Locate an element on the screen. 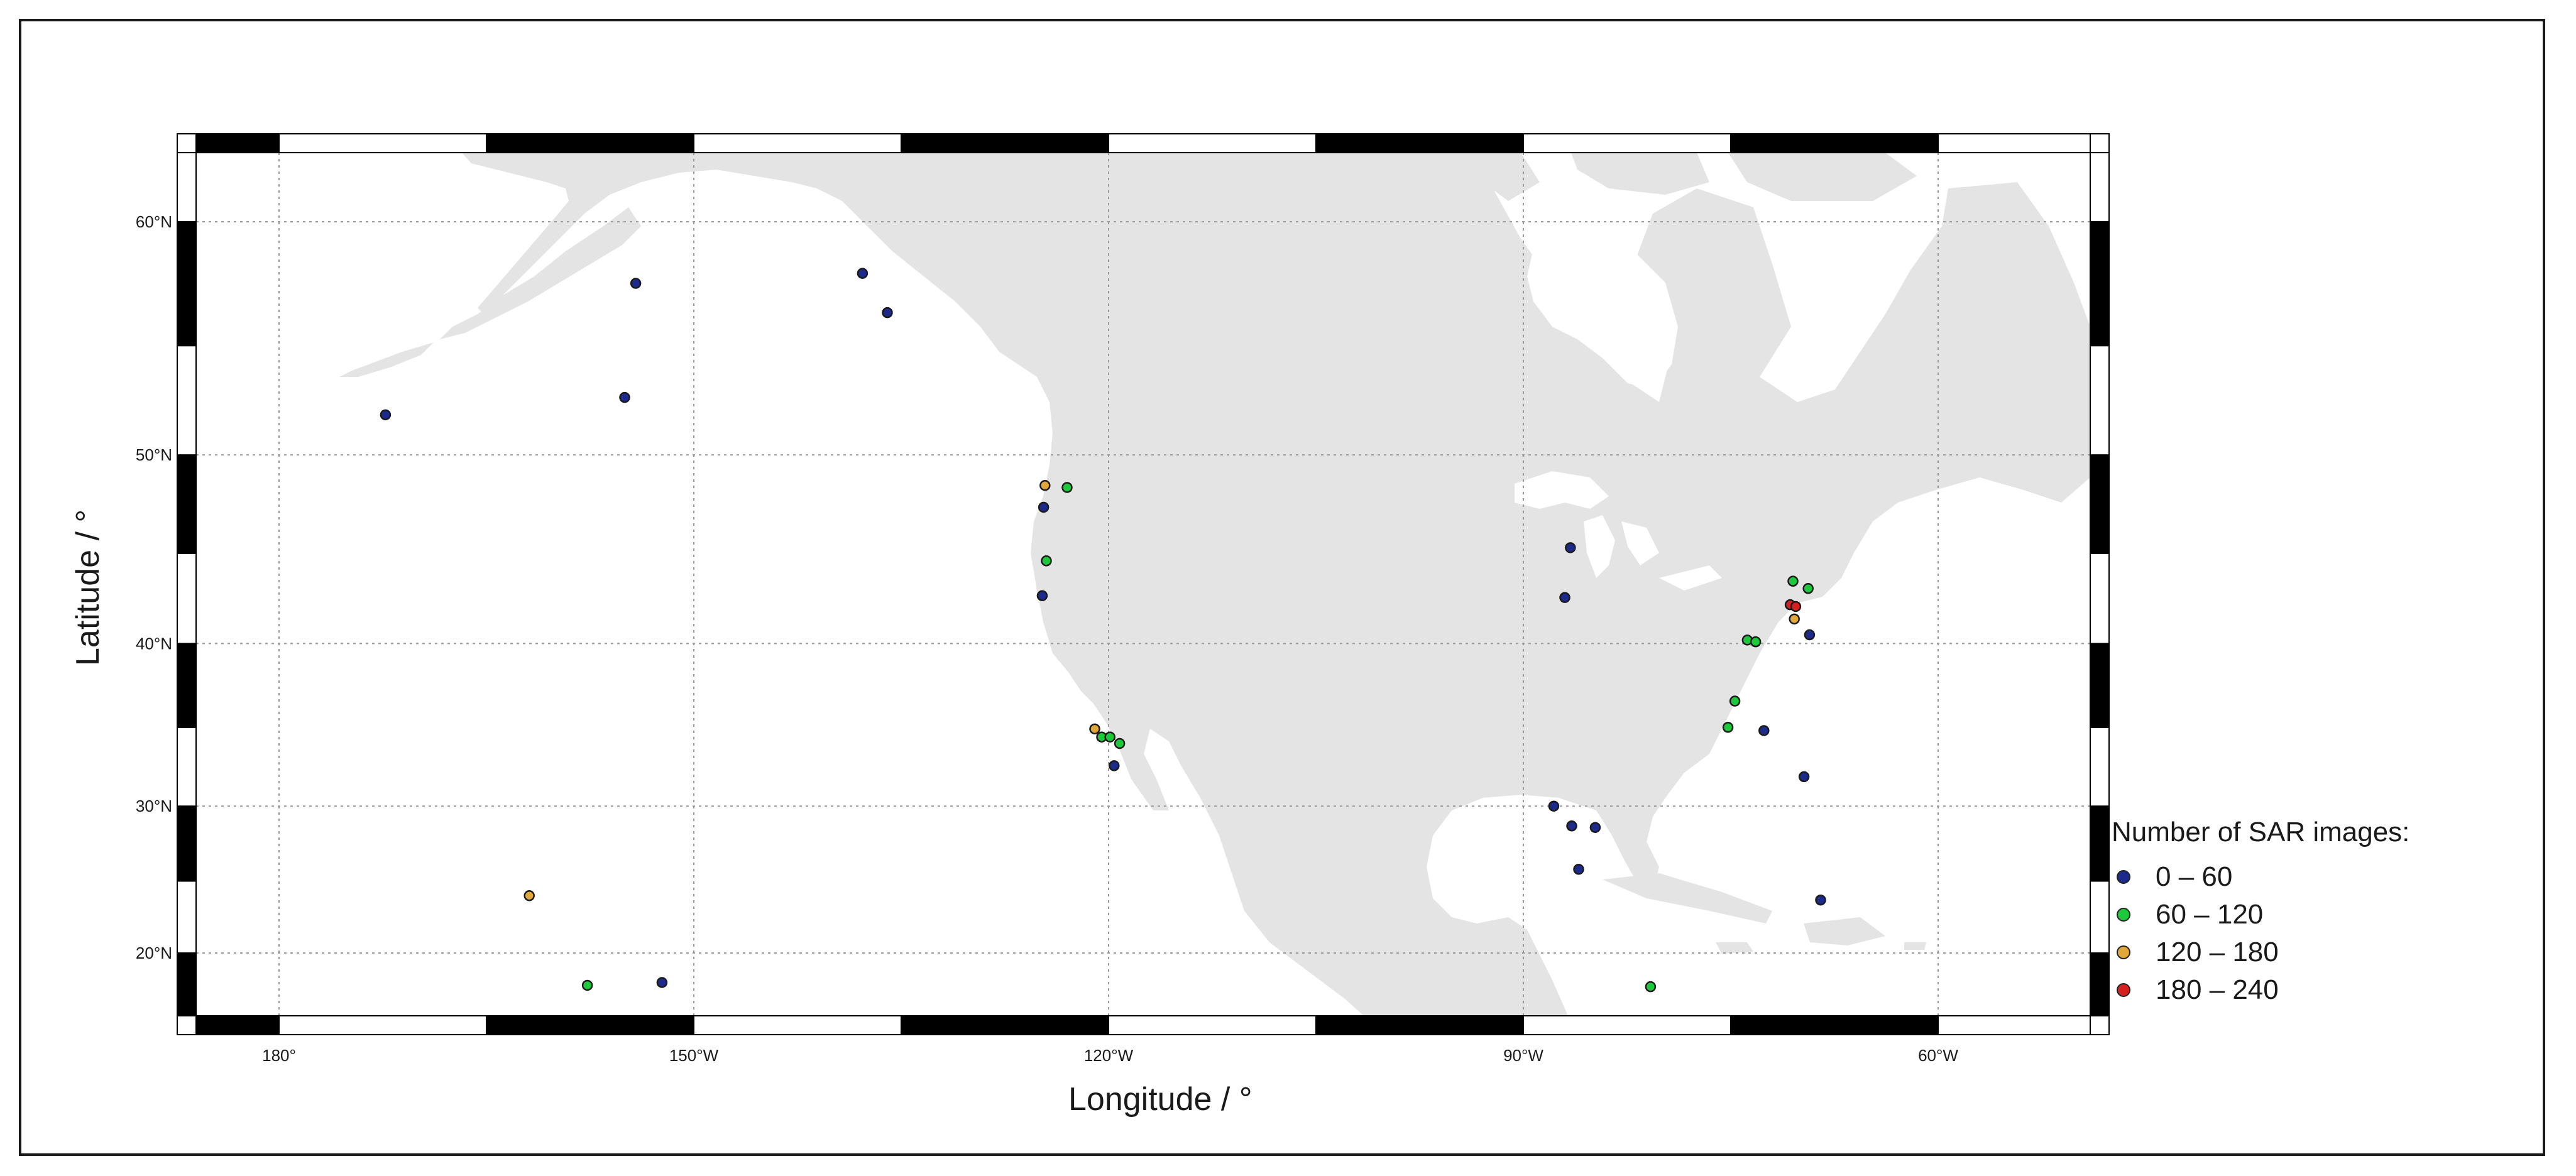 The width and height of the screenshot is (2576, 1176). aleutian-islands is located at coordinates (386, 359).